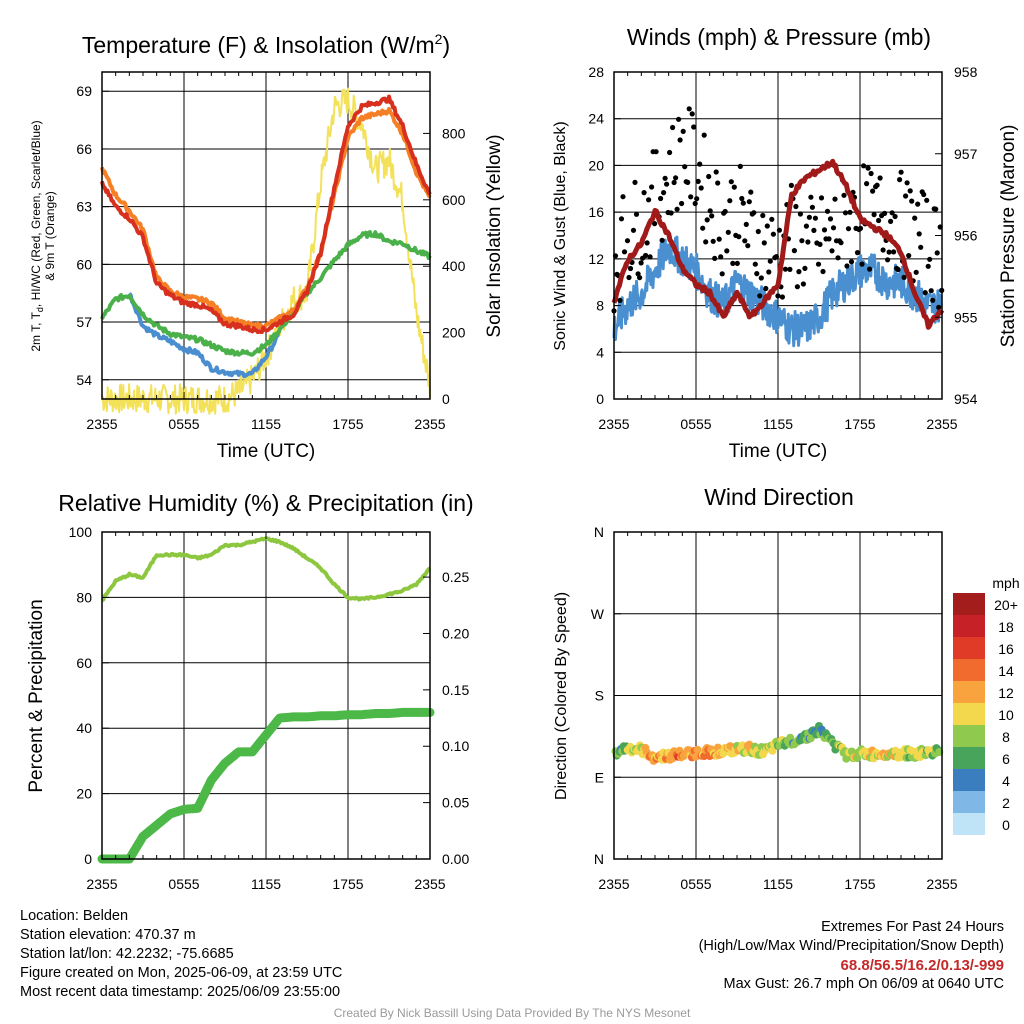 This screenshot has height=1024, width=1024. Describe the element at coordinates (779, 497) in the screenshot. I see `direction-title: Wind Direction` at that location.